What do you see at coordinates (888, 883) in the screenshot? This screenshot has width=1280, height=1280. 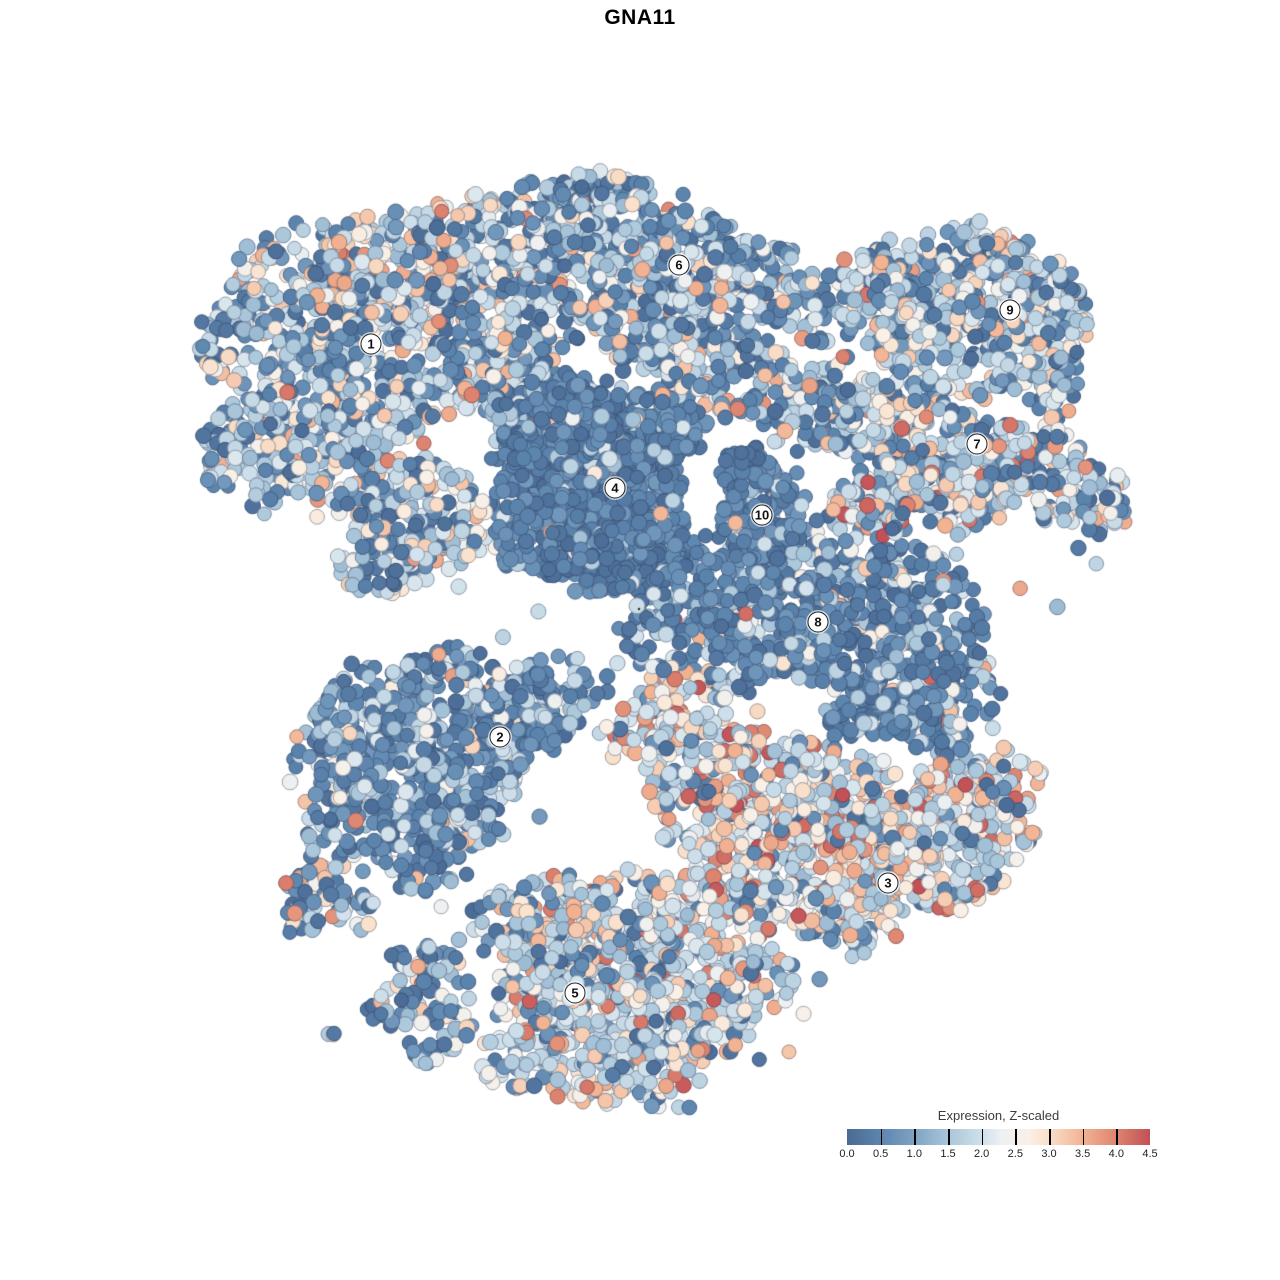 I see `cluster-label-3: 3` at bounding box center [888, 883].